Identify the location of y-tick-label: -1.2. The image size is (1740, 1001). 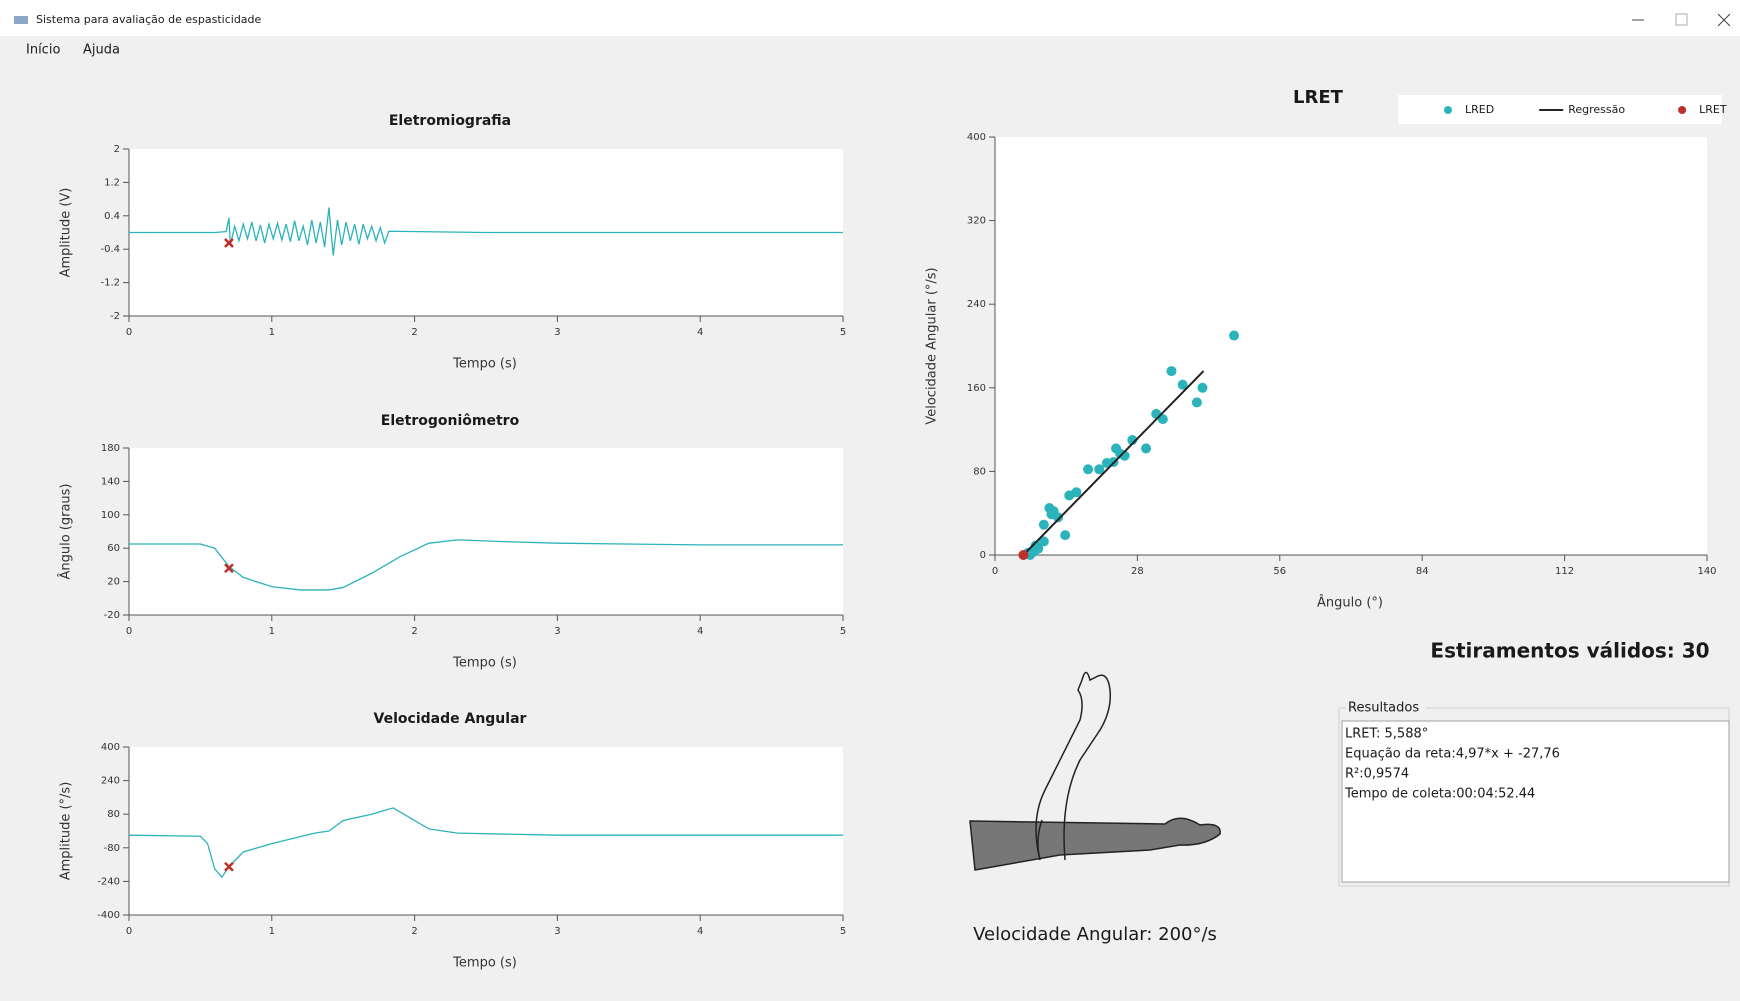
(110, 283).